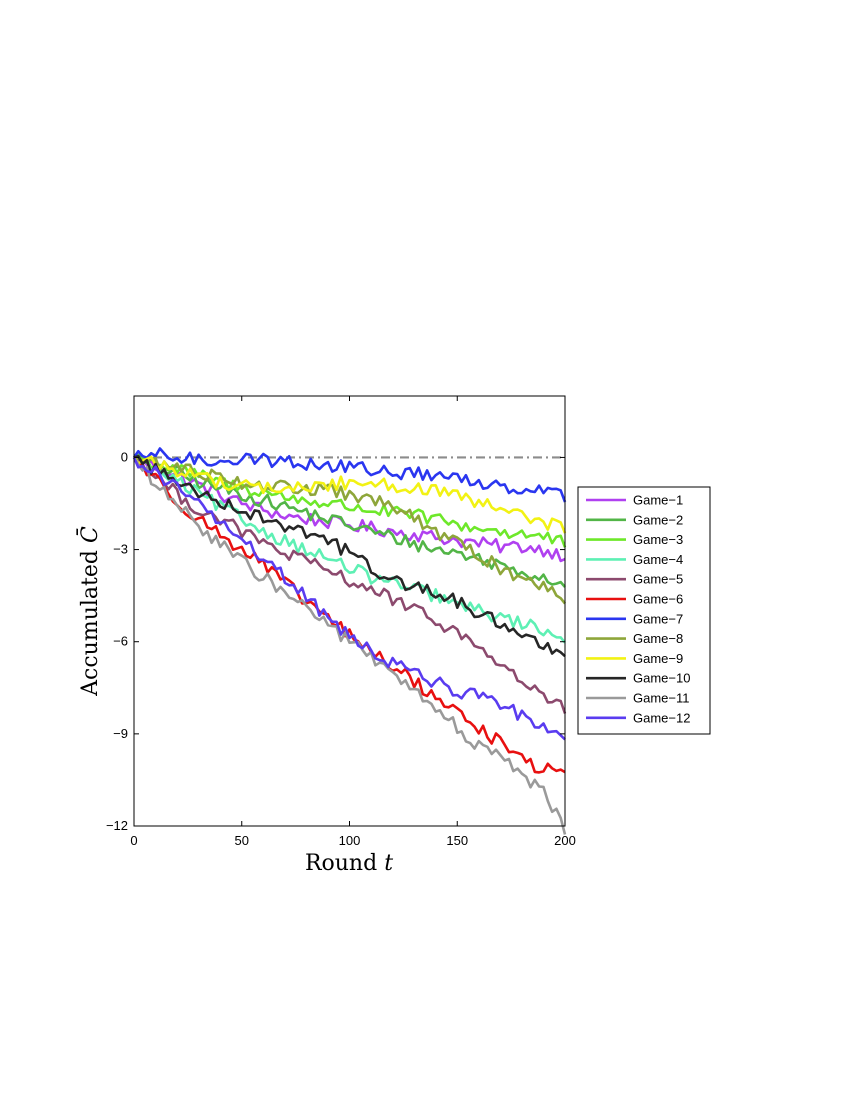  I want to click on legend-label-2: Game−2, so click(658, 519).